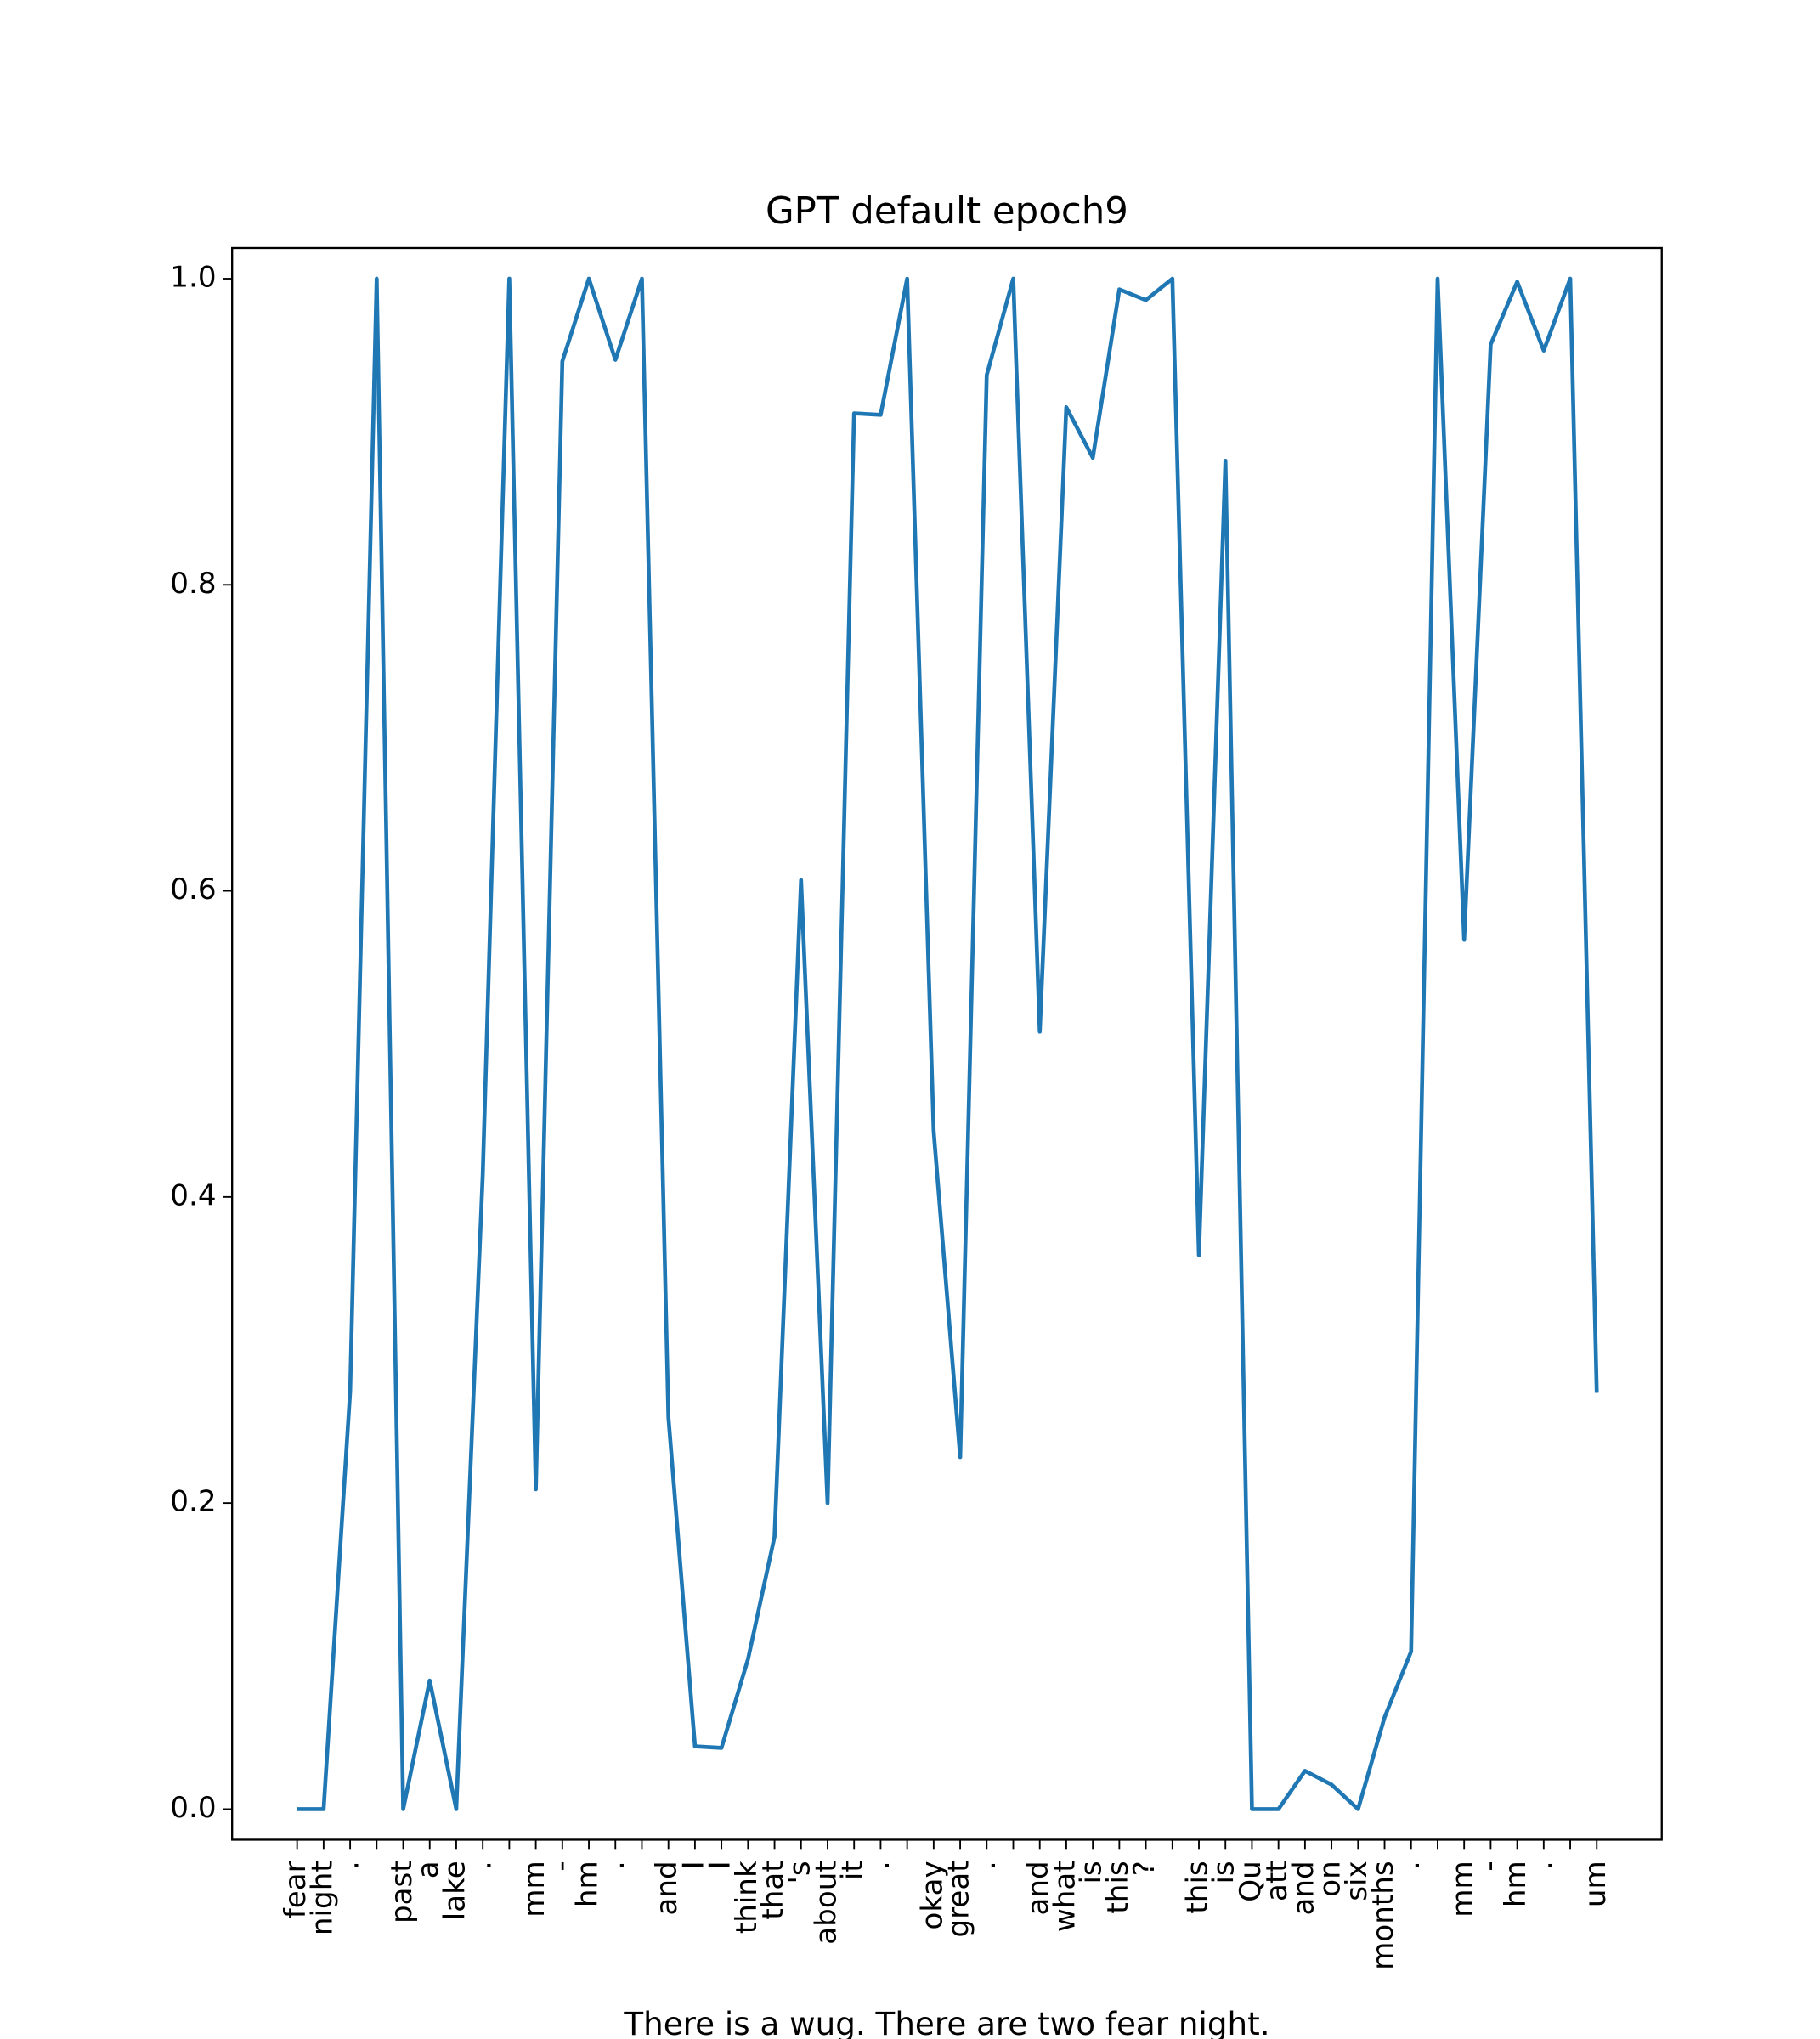 This screenshot has height=2039, width=1820. What do you see at coordinates (1145, 1868) in the screenshot?
I see `x-tick-label: ?` at bounding box center [1145, 1868].